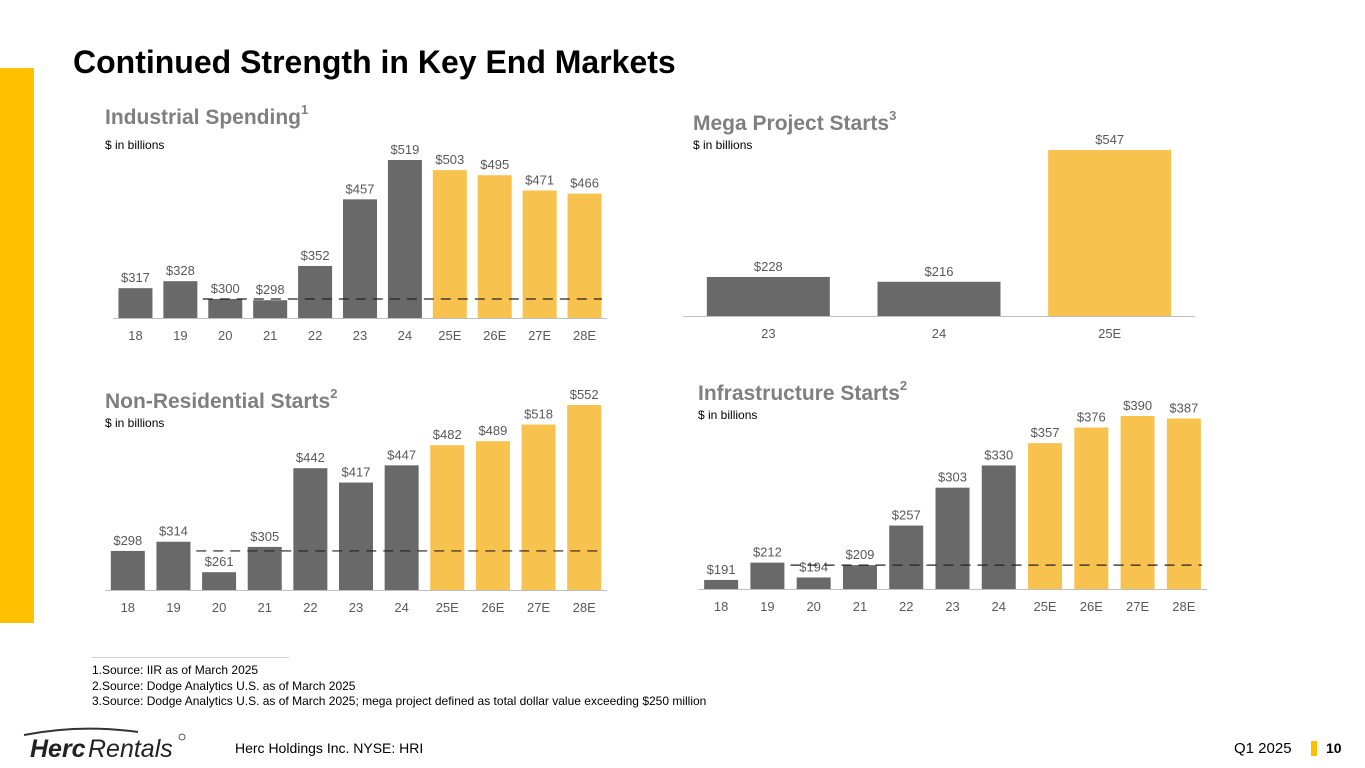 This screenshot has width=1365, height=768. Describe the element at coordinates (173, 531) in the screenshot. I see `nonres-data-label: $314` at that location.